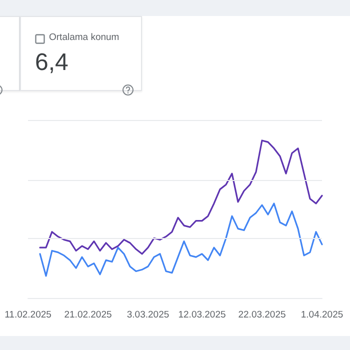  I want to click on x-tick-label: 3.03.2025, so click(148, 315).